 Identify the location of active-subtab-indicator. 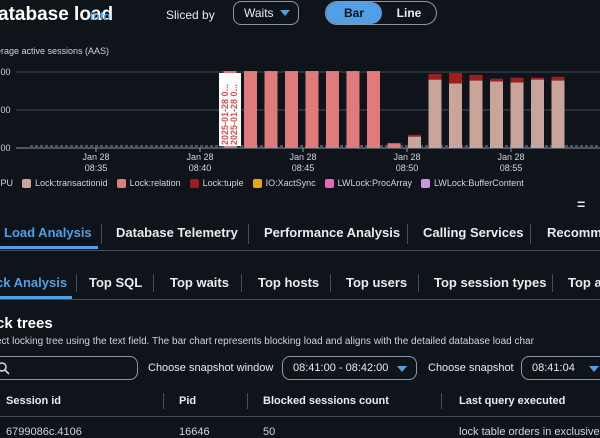
(36, 297).